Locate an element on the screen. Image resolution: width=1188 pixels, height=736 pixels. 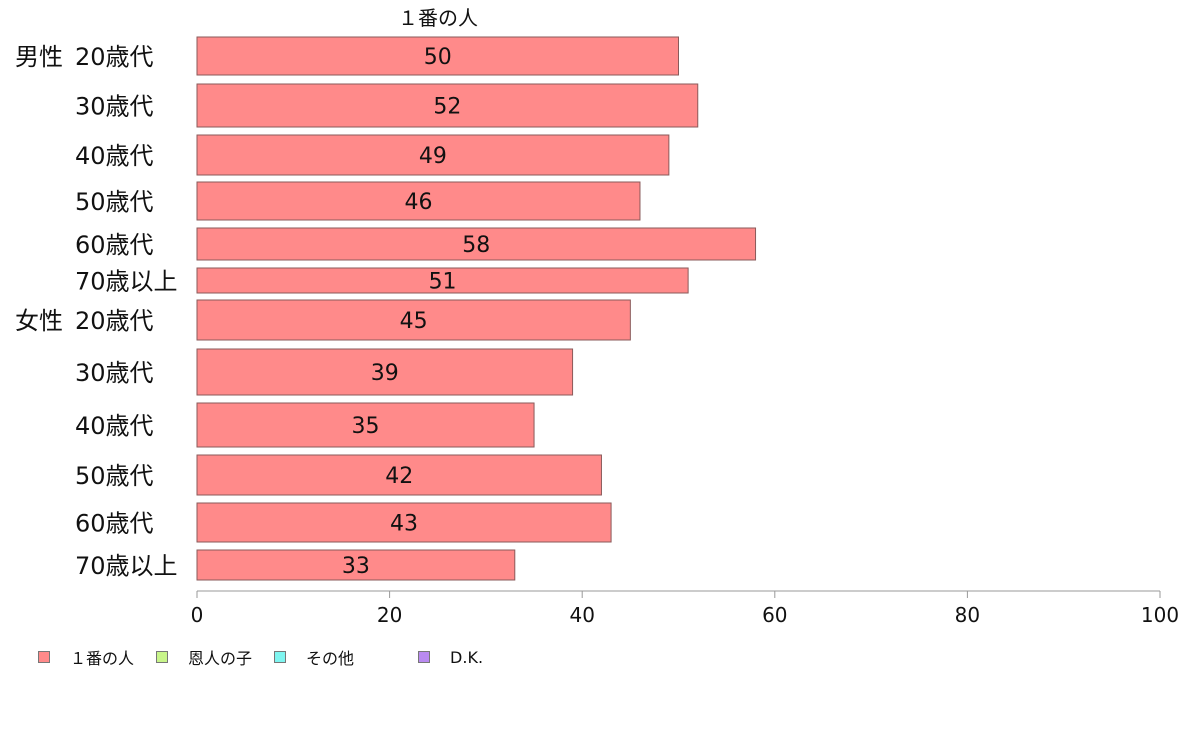
x-tick-label: 60 is located at coordinates (774, 615).